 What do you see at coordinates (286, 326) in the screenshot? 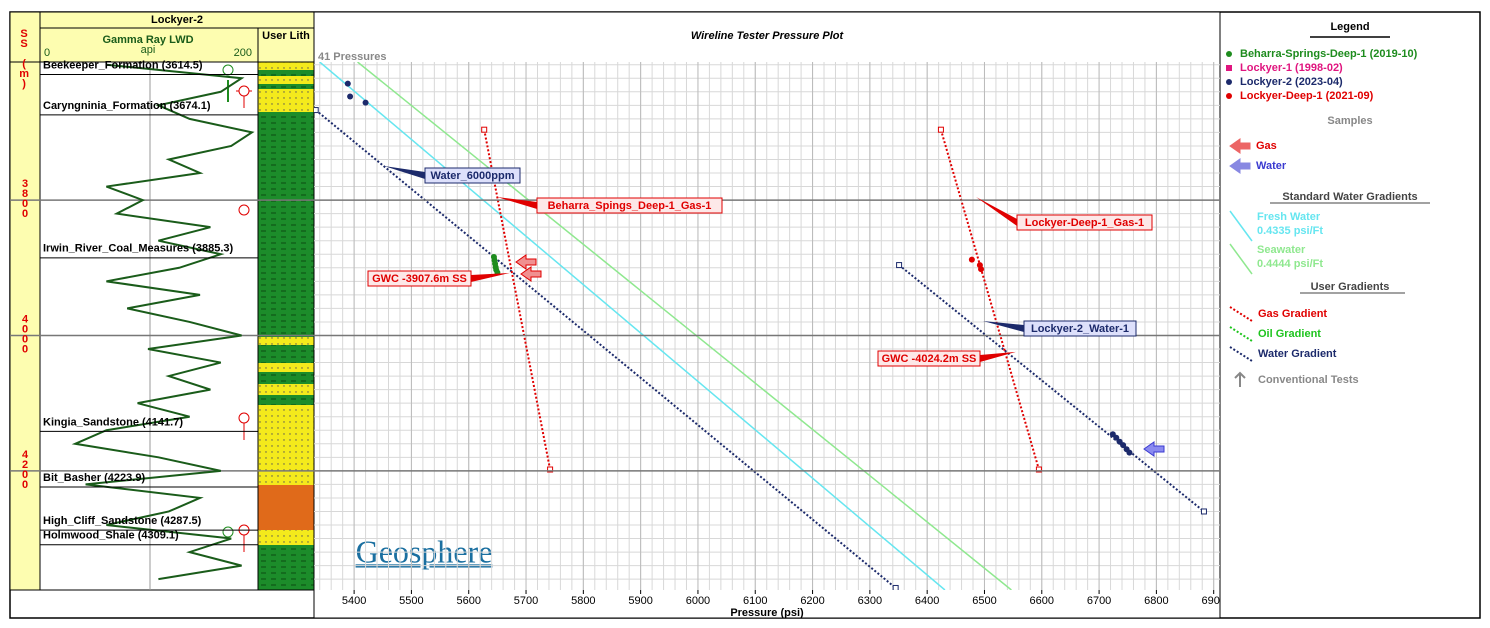
I see `lithology` at bounding box center [286, 326].